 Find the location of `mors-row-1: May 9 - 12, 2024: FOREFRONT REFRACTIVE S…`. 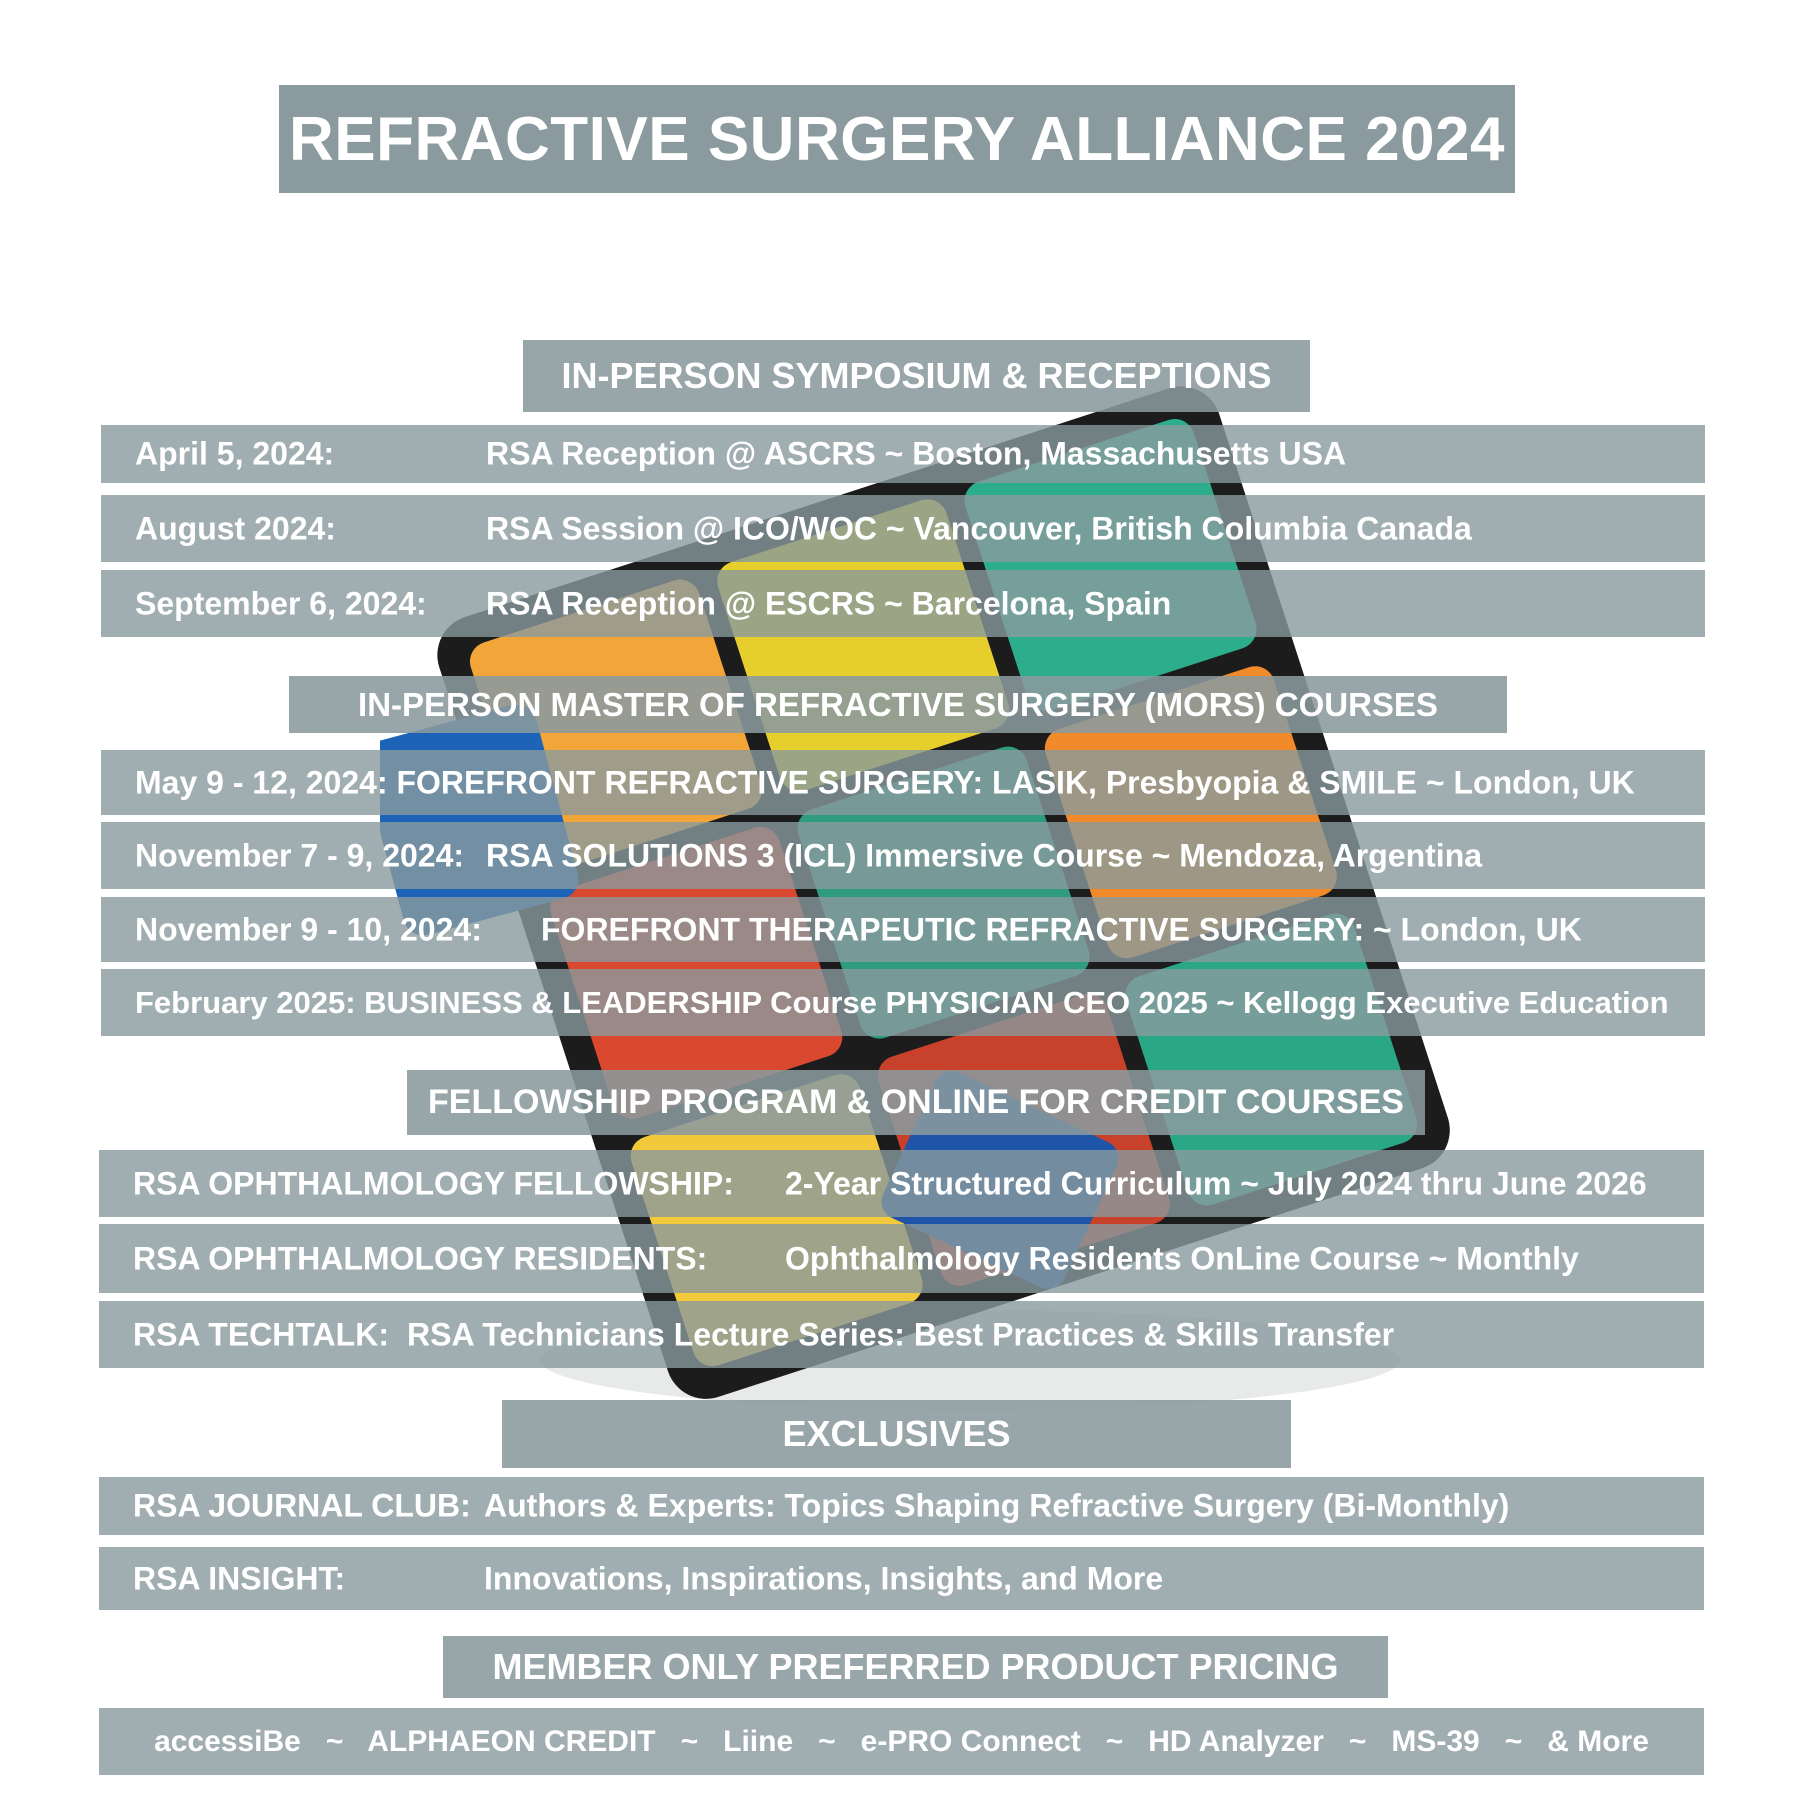

mors-row-1: May 9 - 12, 2024: FOREFRONT REFRACTIVE S… is located at coordinates (903, 782).